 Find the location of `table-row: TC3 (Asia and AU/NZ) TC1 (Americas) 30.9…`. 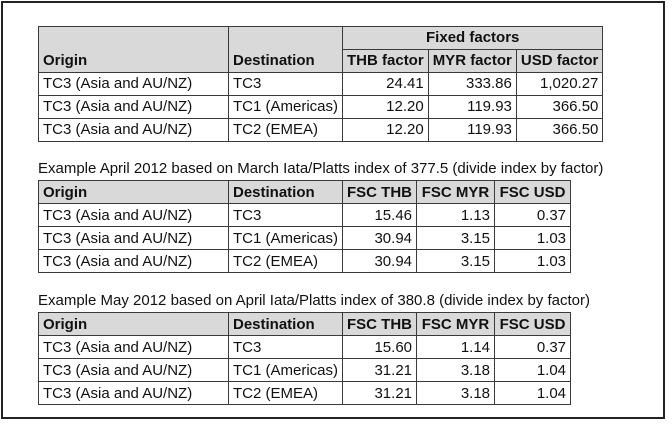

table-row: TC3 (Asia and AU/NZ) TC1 (Americas) 30.9… is located at coordinates (305, 238).